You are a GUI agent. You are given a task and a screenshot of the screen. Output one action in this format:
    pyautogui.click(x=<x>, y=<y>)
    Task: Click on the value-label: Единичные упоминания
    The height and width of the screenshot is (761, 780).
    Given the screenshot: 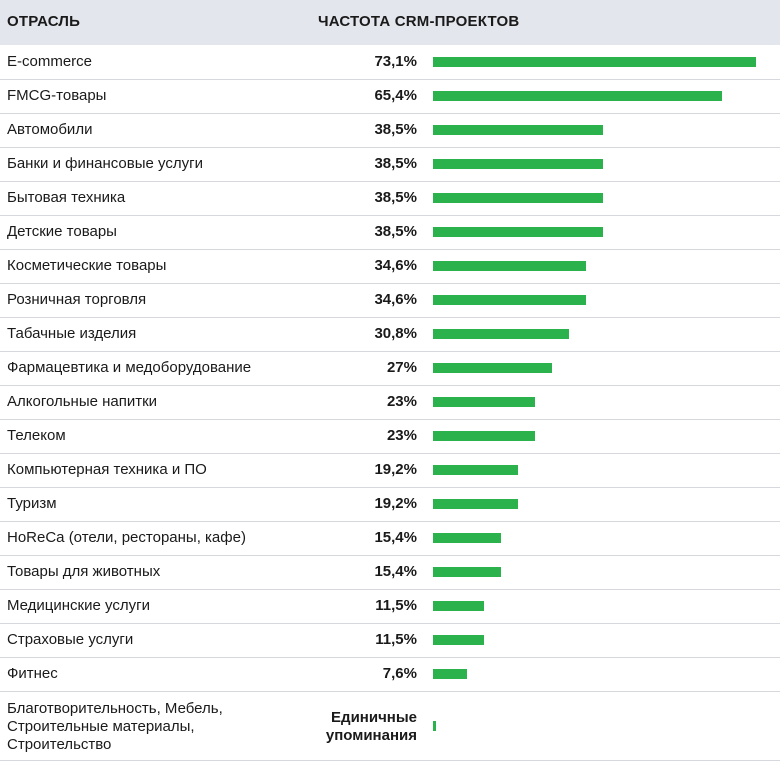 What is the action you would take?
    pyautogui.click(x=371, y=727)
    